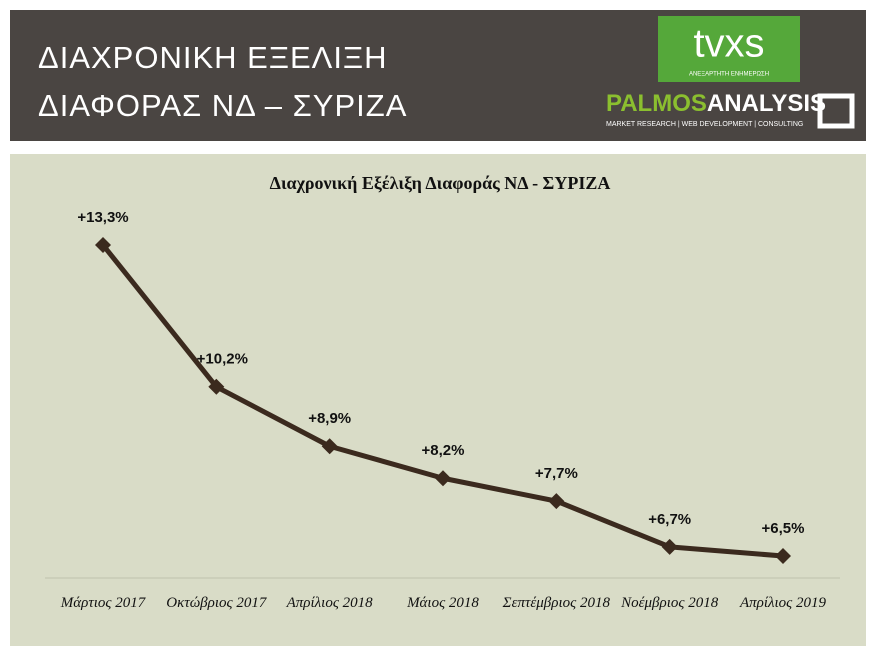 The image size is (880, 657). I want to click on x-tick-label: Οκτώβριος 2017, so click(216, 603).